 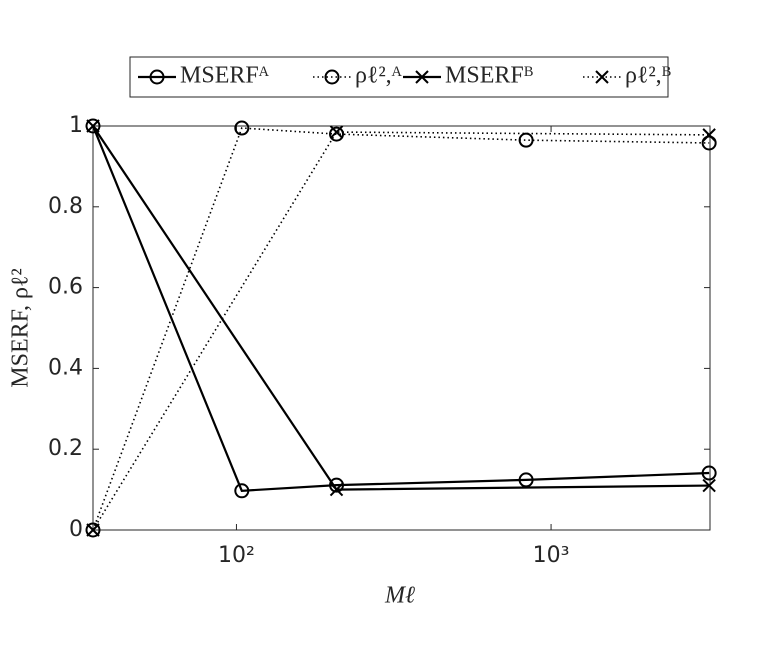 I want to click on legend-box, so click(x=399, y=77).